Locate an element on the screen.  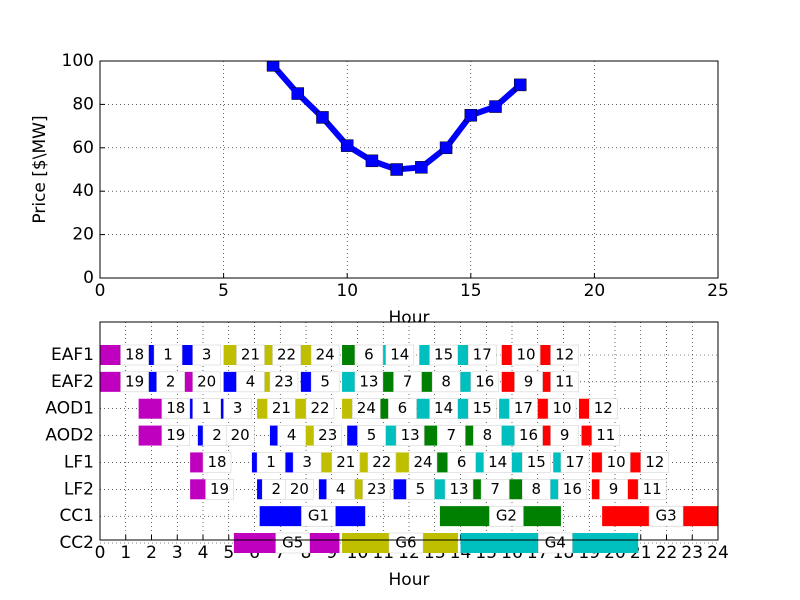
task-label: G2 is located at coordinates (506, 516).